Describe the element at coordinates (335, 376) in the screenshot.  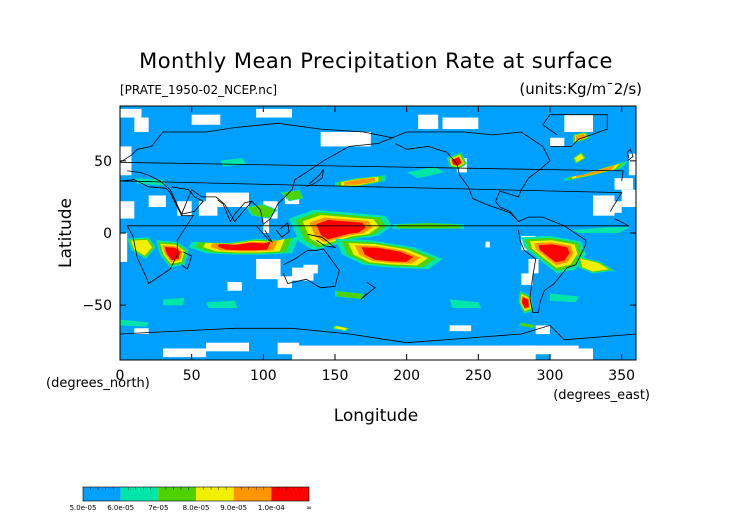
I see `x-tick-label: 150` at that location.